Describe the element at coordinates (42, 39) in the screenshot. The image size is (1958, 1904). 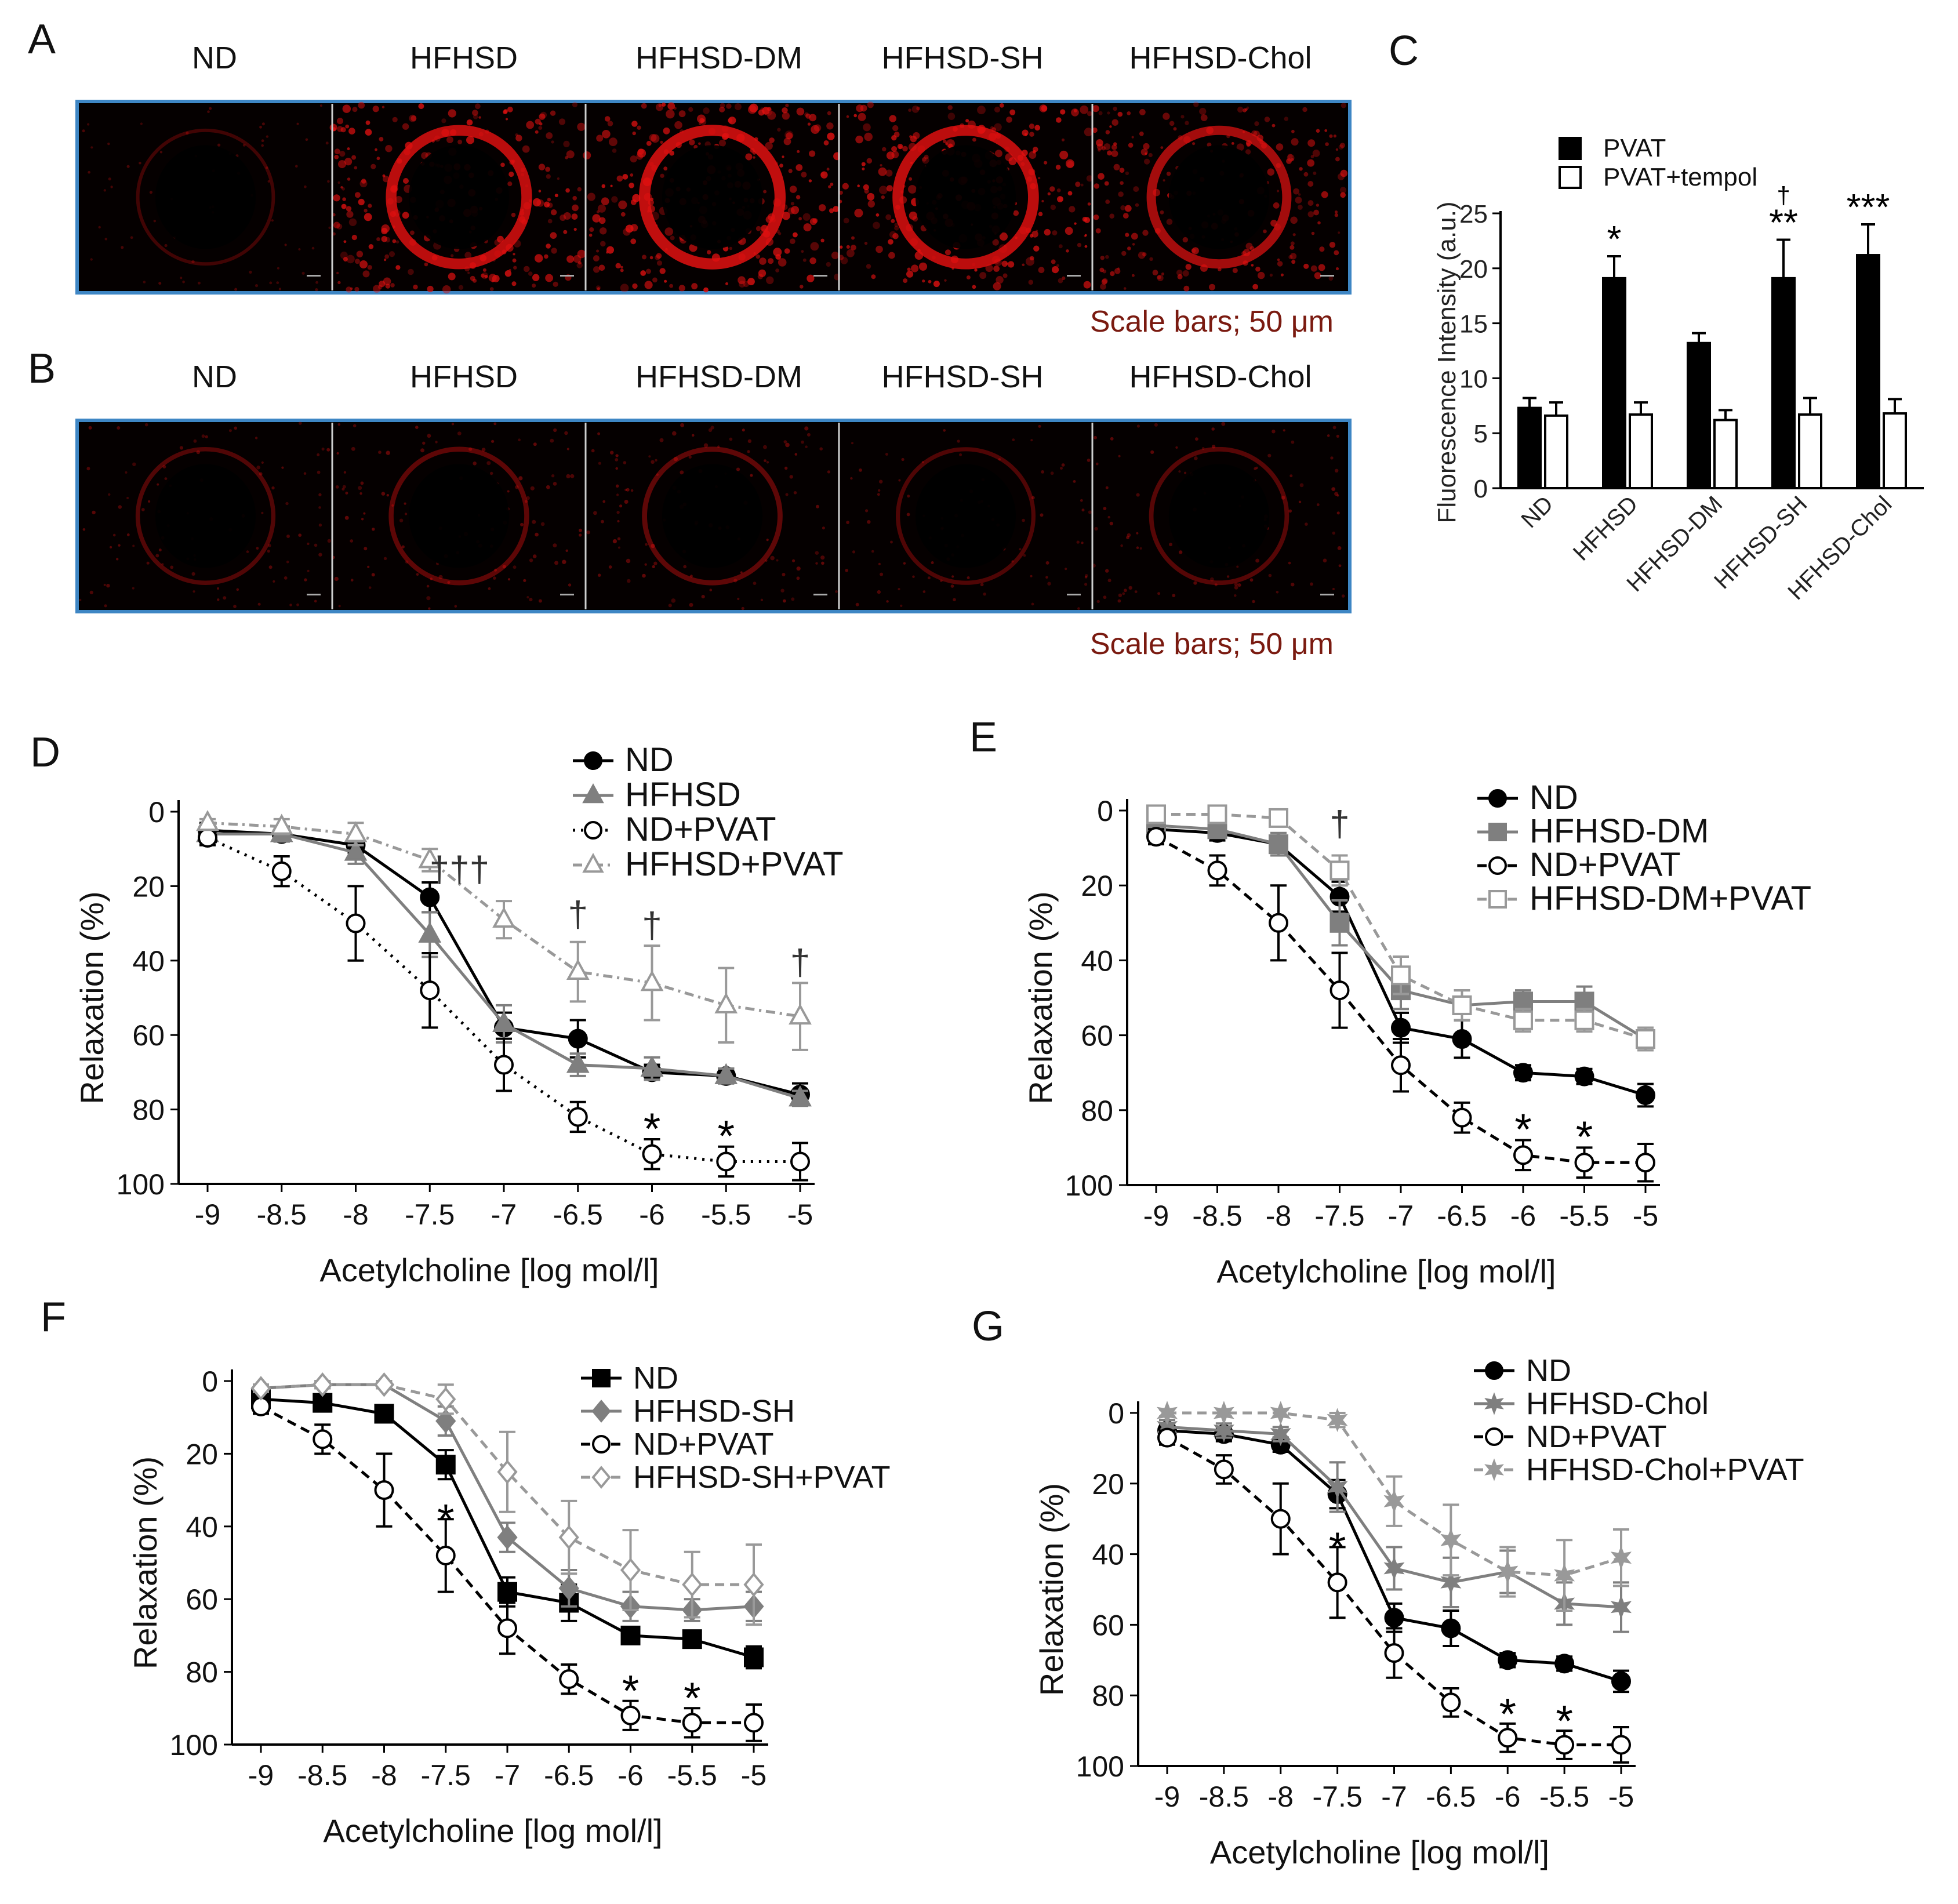
I see `panel-label-a: A` at that location.